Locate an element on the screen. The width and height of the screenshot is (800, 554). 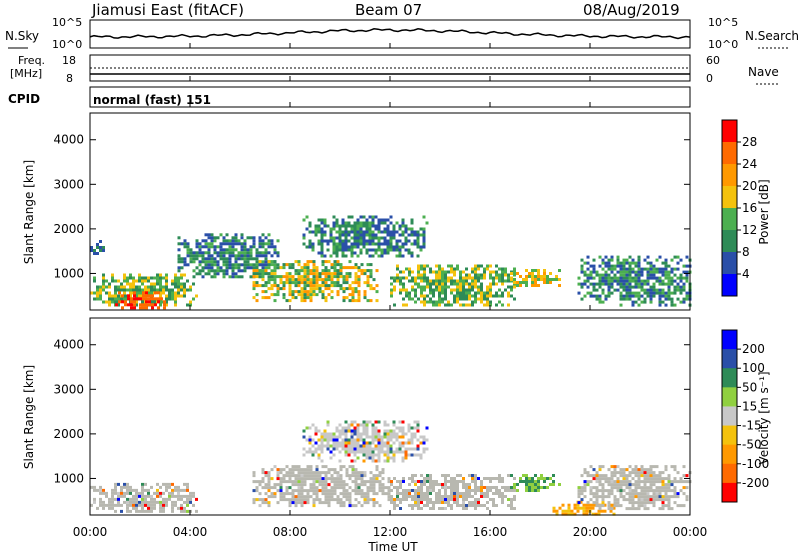
x-tick-label: 12:00 is located at coordinates (390, 532).